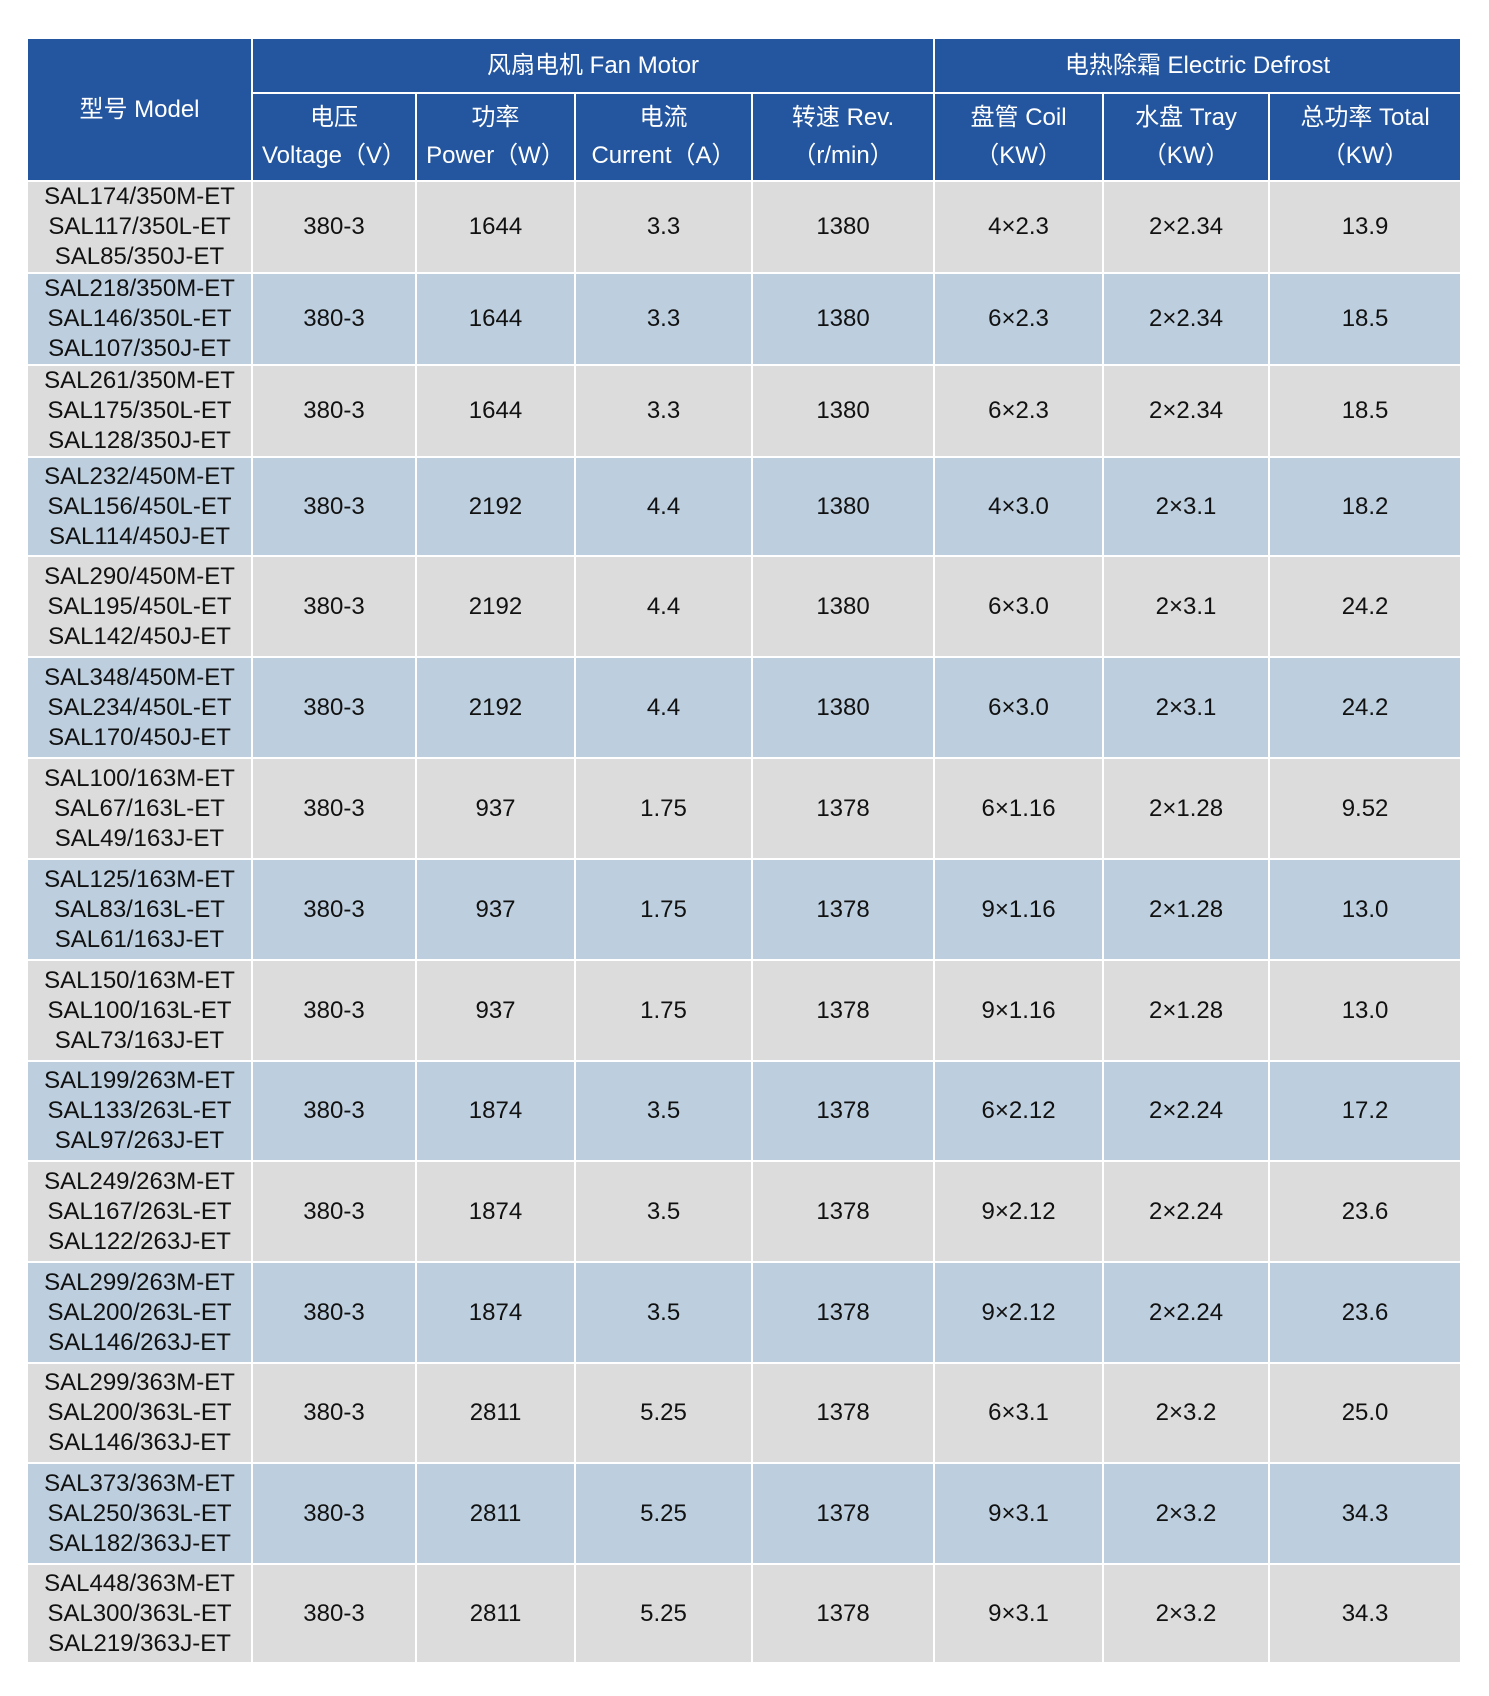 The height and width of the screenshot is (1696, 1489). Describe the element at coordinates (663, 808) in the screenshot. I see `current-cell: 1.75` at that location.